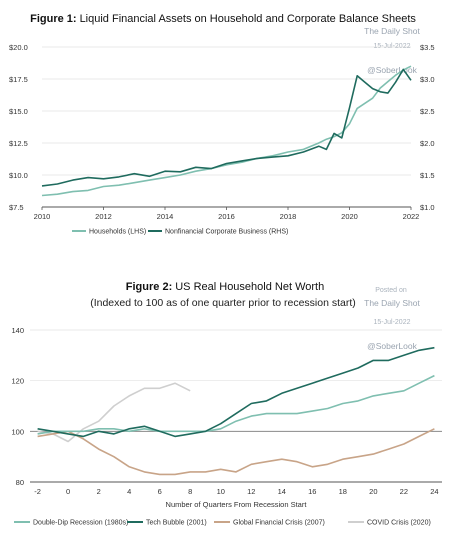 This screenshot has width=450, height=542. Describe the element at coordinates (17, 330) in the screenshot. I see `y-tick-label: 140` at that location.